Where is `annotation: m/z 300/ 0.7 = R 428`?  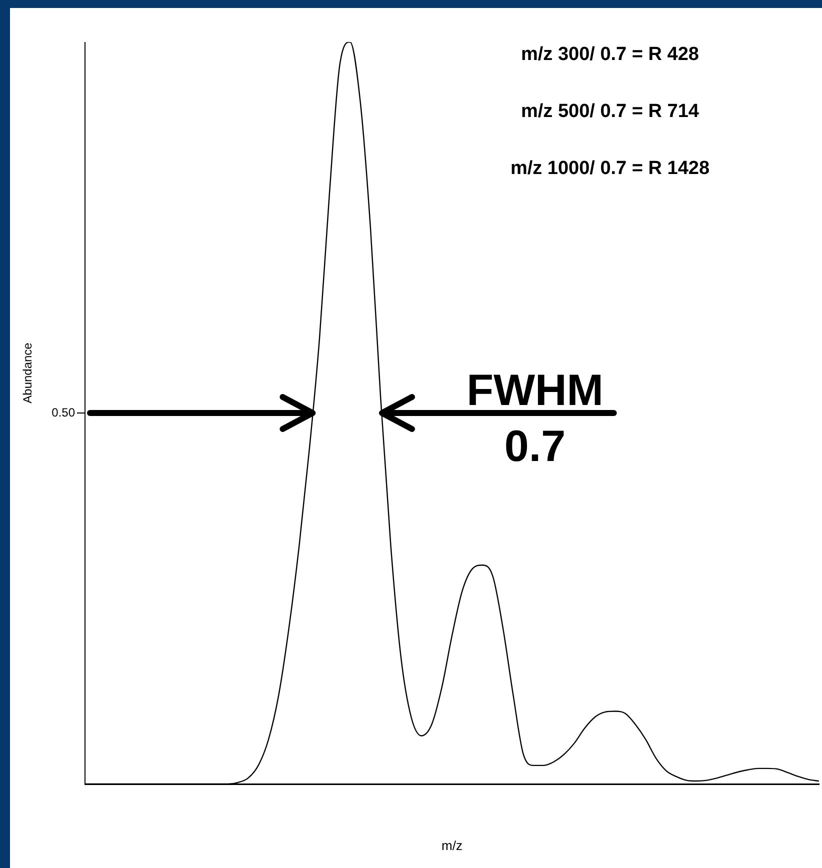 annotation: m/z 300/ 0.7 = R 428 is located at coordinates (610, 55).